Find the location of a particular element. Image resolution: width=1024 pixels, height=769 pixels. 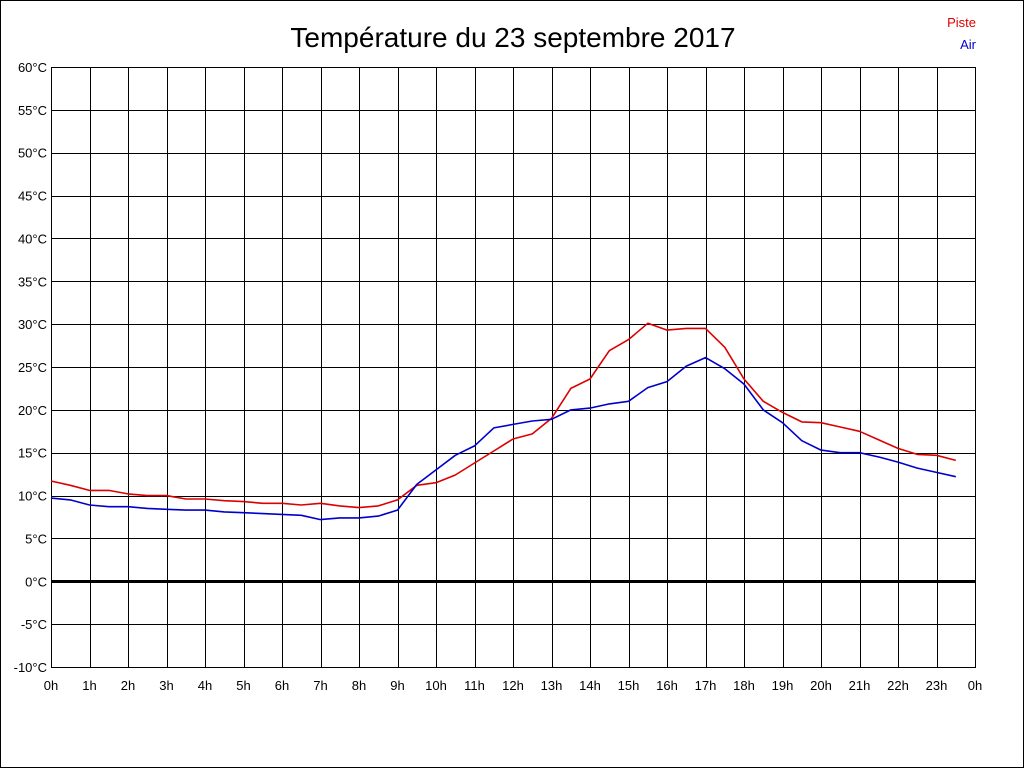

y-tick-label: -5°C is located at coordinates (34, 624).